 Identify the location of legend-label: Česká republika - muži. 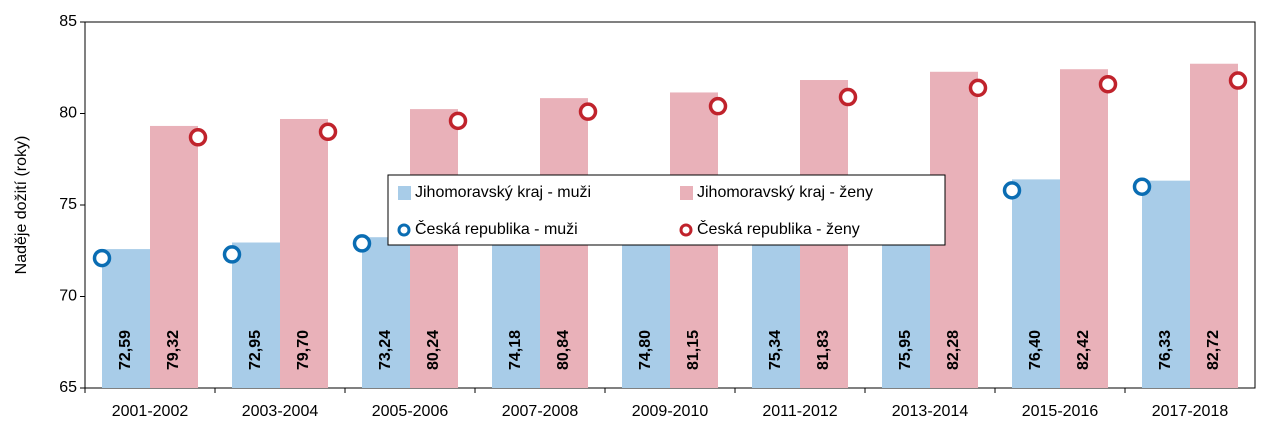
(496, 228).